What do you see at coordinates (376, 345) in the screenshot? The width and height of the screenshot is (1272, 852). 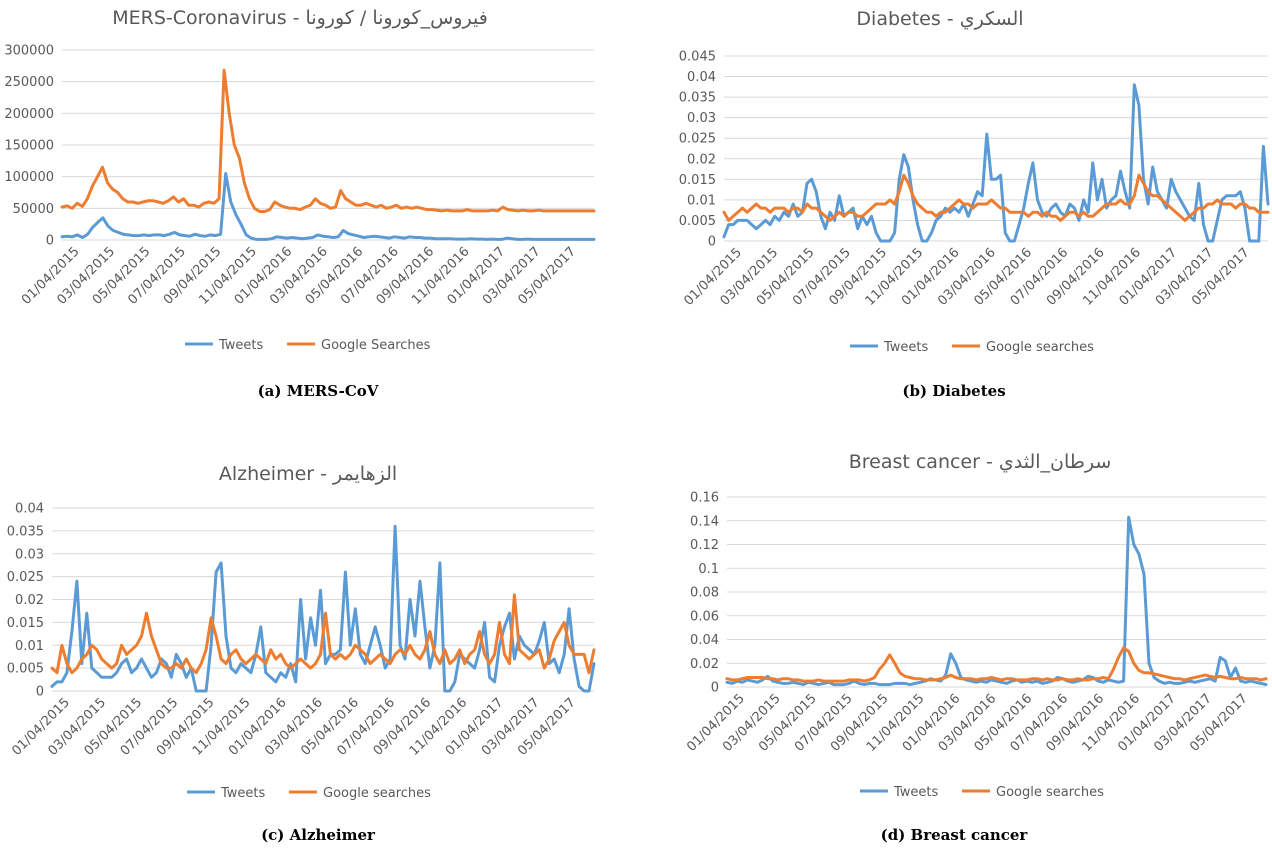 I see `legend-label: Google Searches` at bounding box center [376, 345].